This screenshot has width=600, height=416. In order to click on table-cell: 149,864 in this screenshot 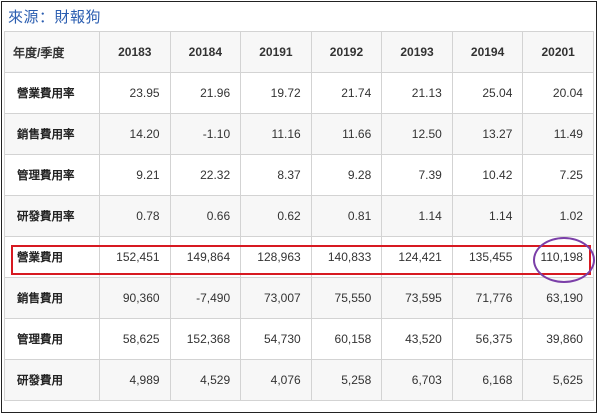, I will do `click(205, 257)`.